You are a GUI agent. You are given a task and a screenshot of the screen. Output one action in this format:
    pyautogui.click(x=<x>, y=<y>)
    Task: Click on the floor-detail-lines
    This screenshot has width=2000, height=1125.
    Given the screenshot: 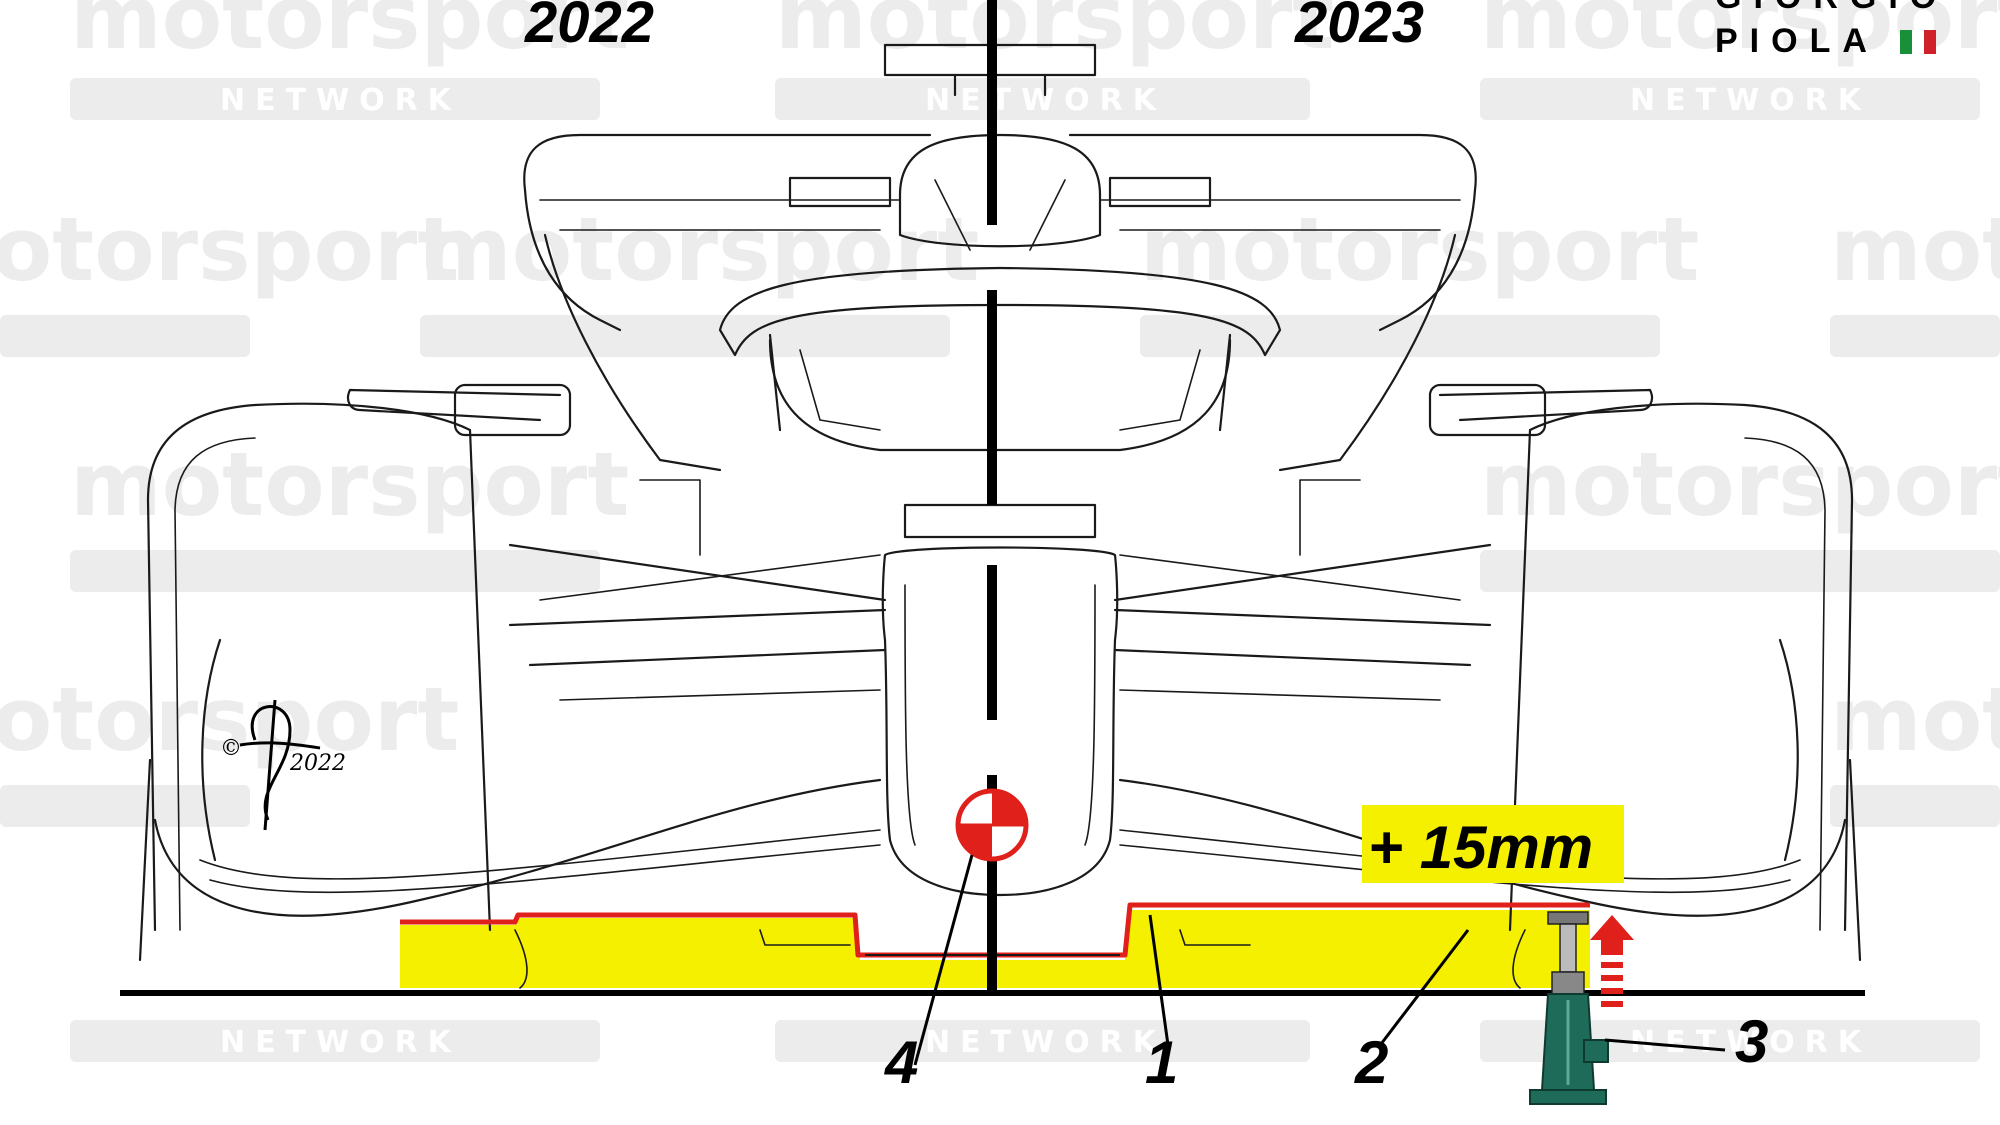 What is the action you would take?
    pyautogui.click(x=1005, y=937)
    